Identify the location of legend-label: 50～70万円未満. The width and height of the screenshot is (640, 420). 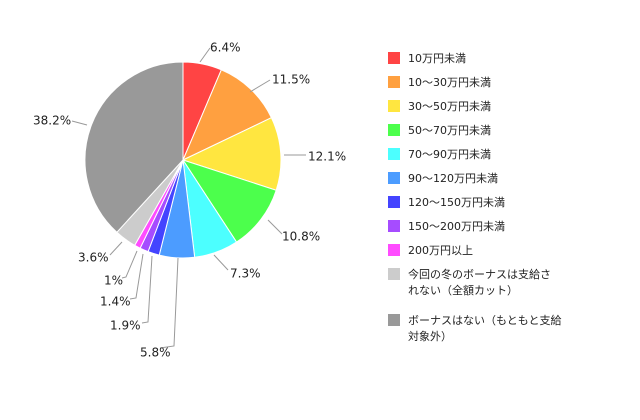
(449, 130).